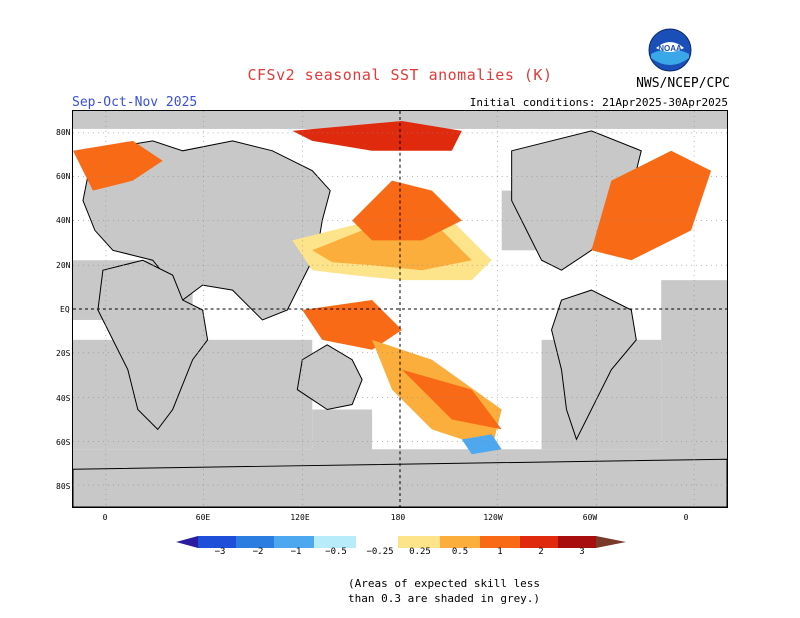  Describe the element at coordinates (296, 552) in the screenshot. I see `colorbar-label: −1` at that location.